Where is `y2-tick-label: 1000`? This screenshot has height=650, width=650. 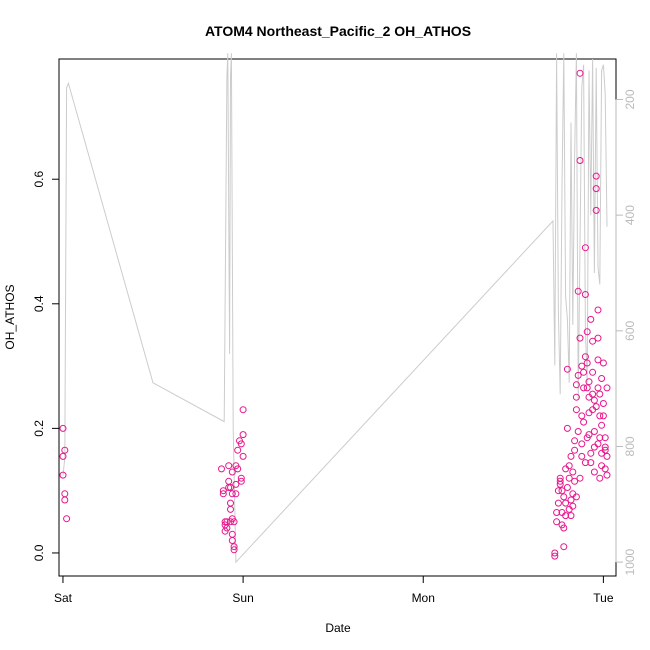 y2-tick-label: 1000 is located at coordinates (630, 561).